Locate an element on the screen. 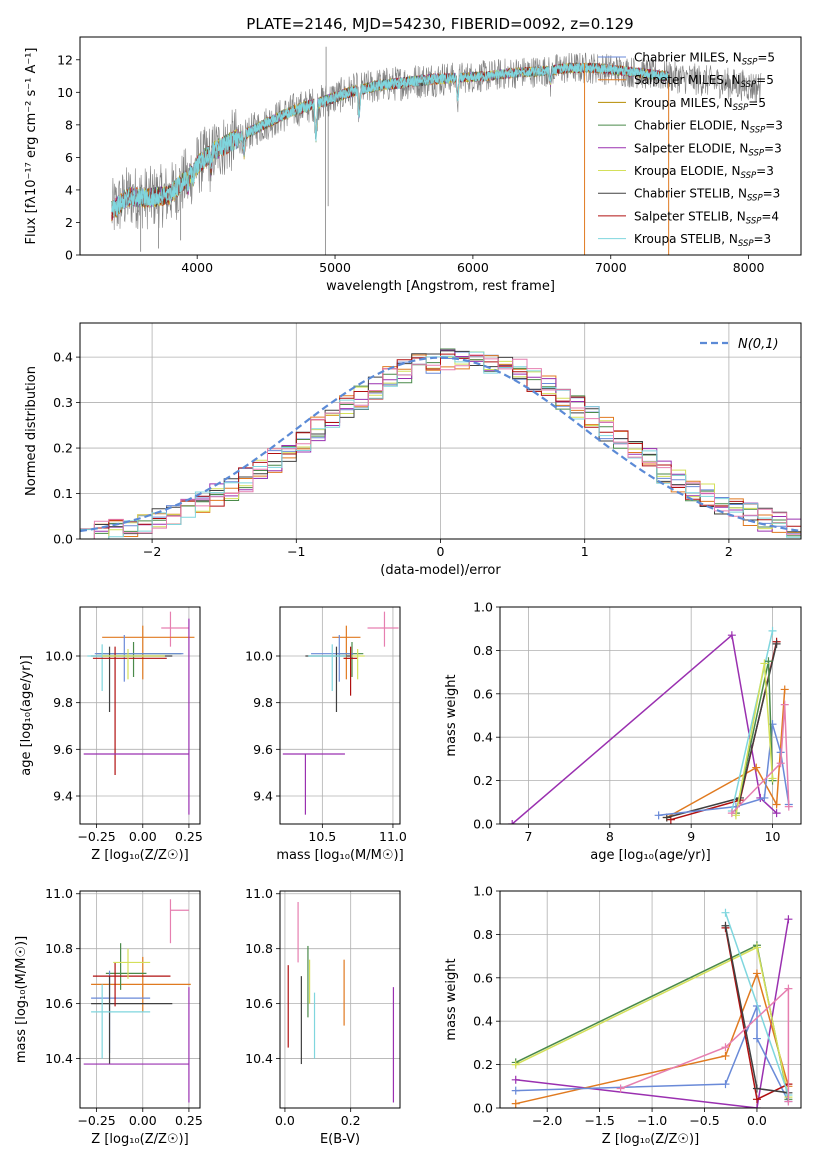  y-tick-label: 0 is located at coordinates (69, 255).